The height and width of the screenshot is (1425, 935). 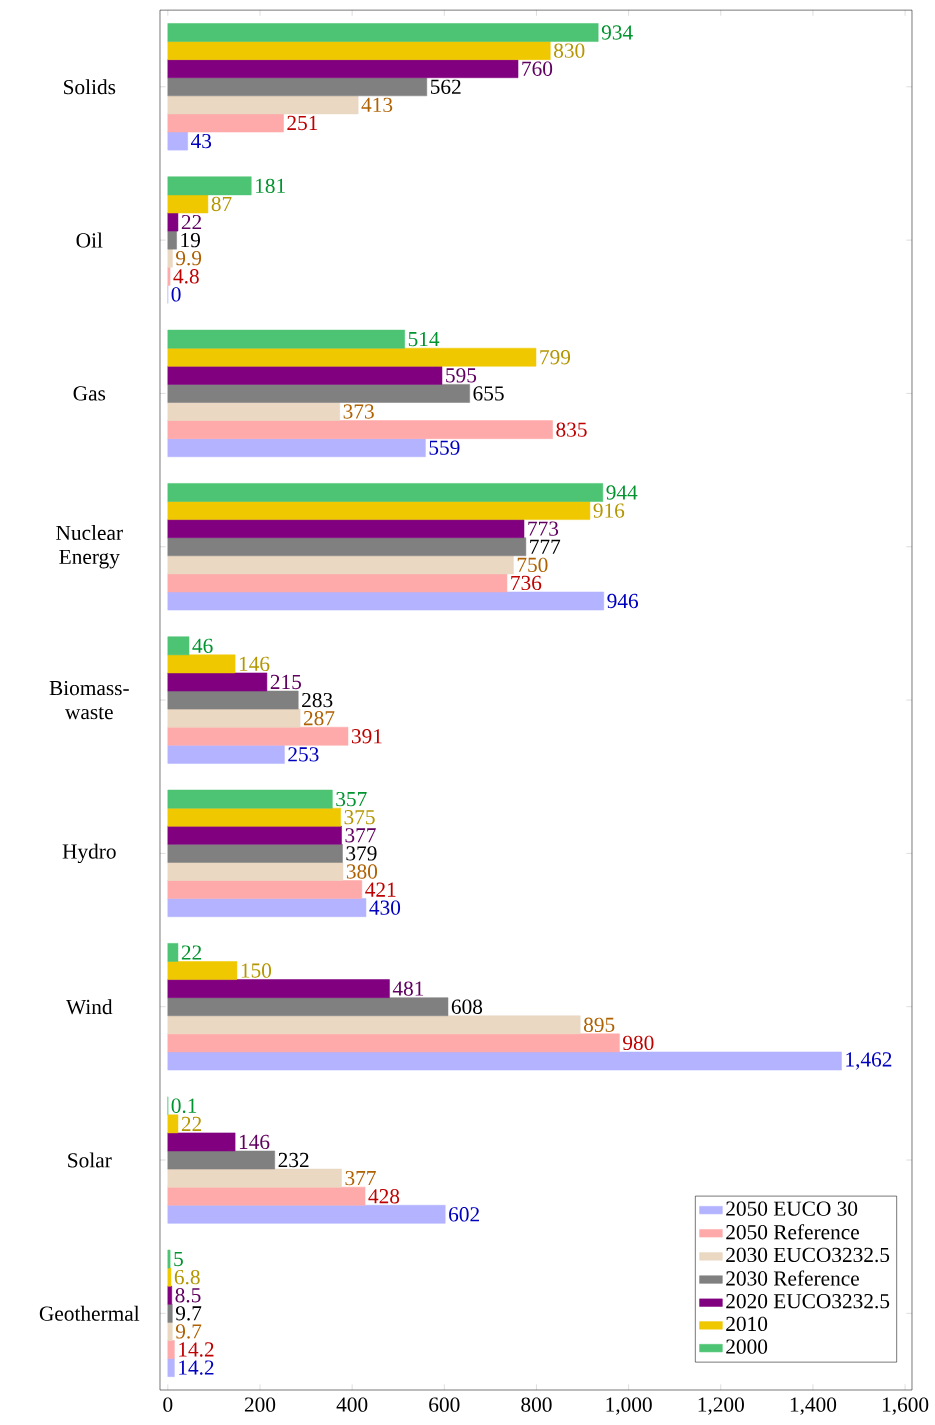 What do you see at coordinates (89, 1313) in the screenshot?
I see `y-tick-label: Geothermal` at bounding box center [89, 1313].